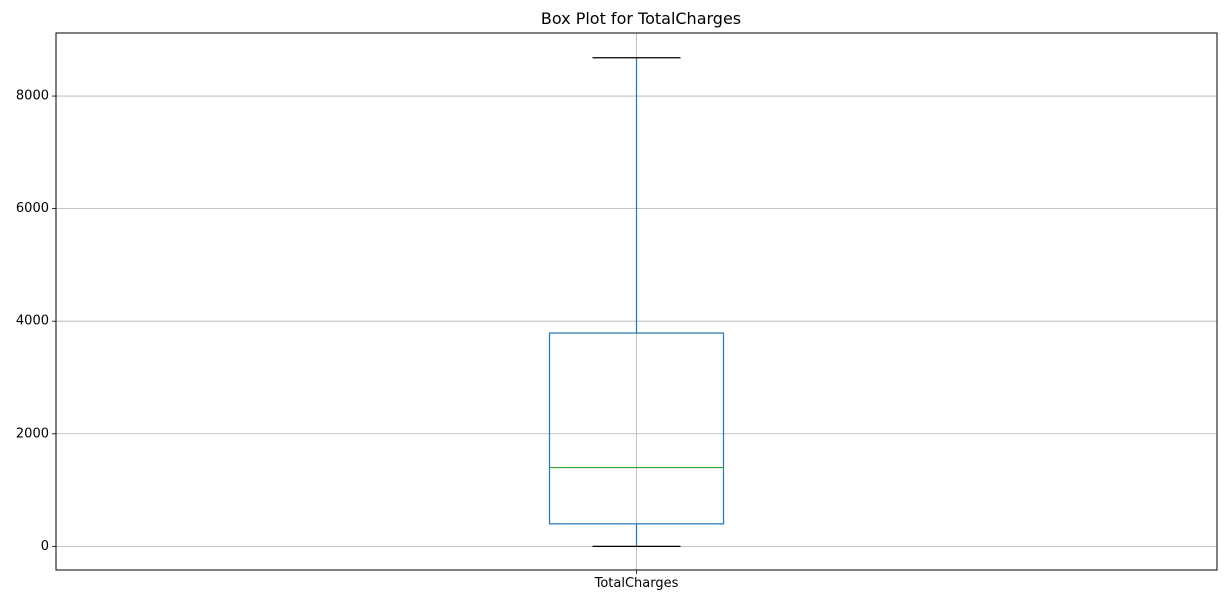 Image resolution: width=1227 pixels, height=605 pixels. Describe the element at coordinates (32, 321) in the screenshot. I see `y-tick-label: 4000` at that location.